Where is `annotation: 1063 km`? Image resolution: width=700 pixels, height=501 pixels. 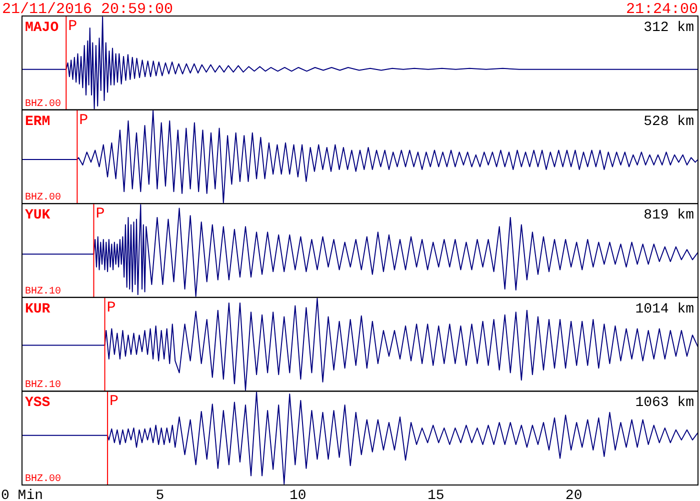
annotation: 1063 km is located at coordinates (664, 403).